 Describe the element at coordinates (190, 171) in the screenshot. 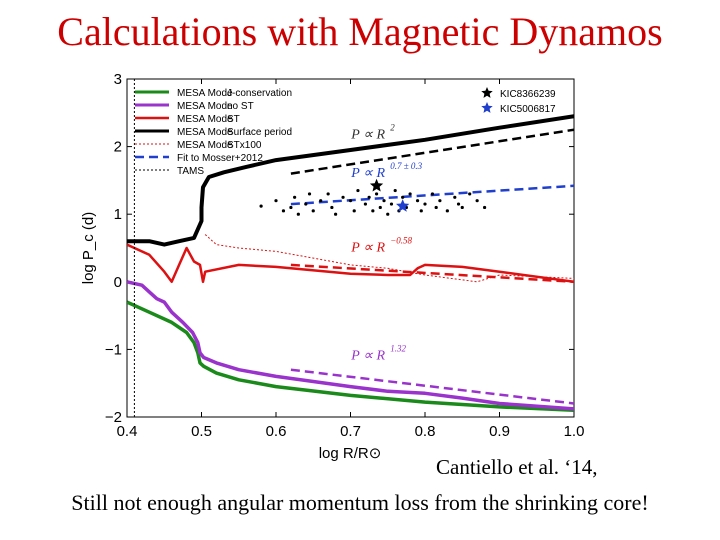

I see `legend-name-7: TAMS` at that location.